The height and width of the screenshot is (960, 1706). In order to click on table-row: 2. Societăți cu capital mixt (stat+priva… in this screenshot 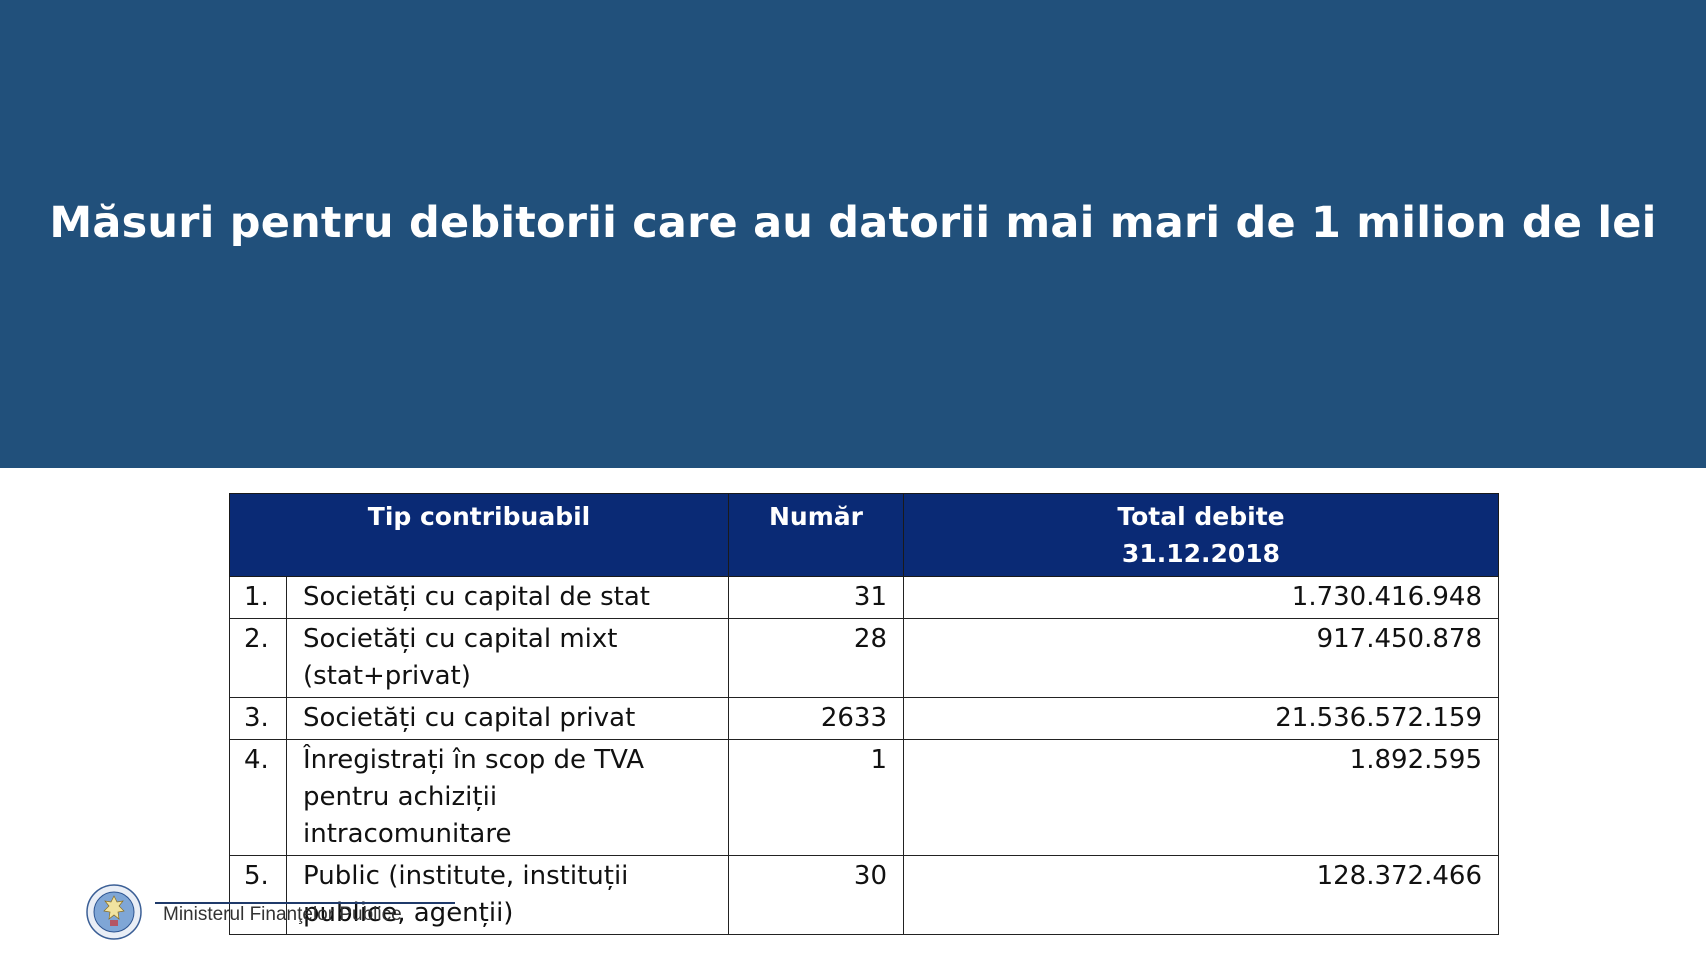, I will do `click(864, 658)`.